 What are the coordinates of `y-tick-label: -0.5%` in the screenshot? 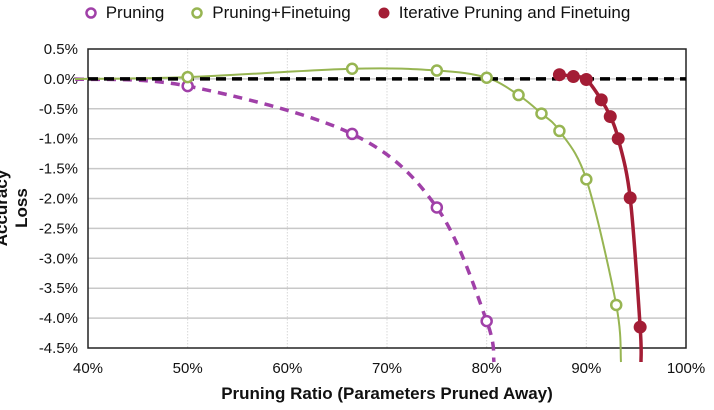 It's located at (58, 109).